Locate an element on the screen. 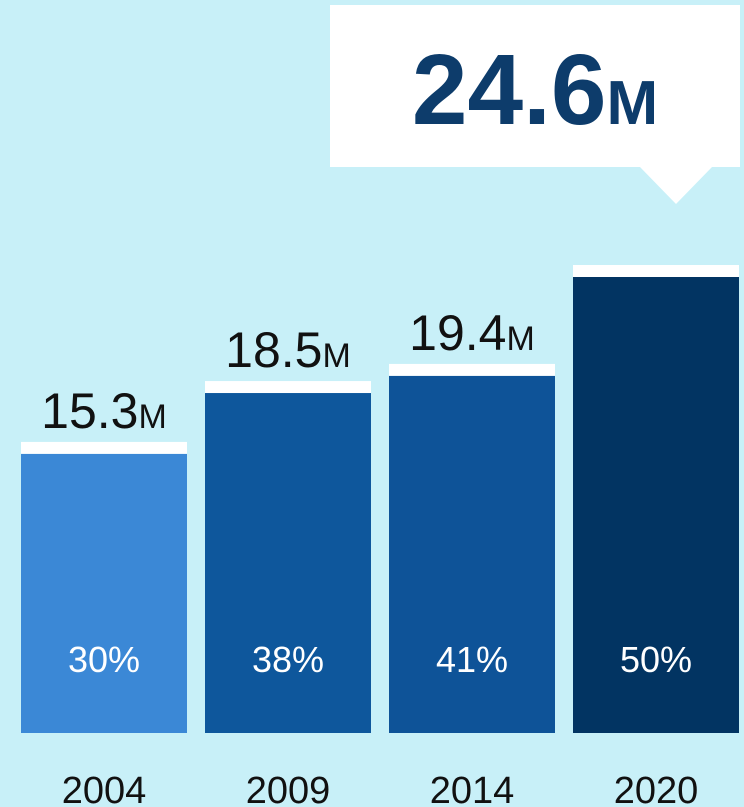  value-label: 19.4M is located at coordinates (472, 333).